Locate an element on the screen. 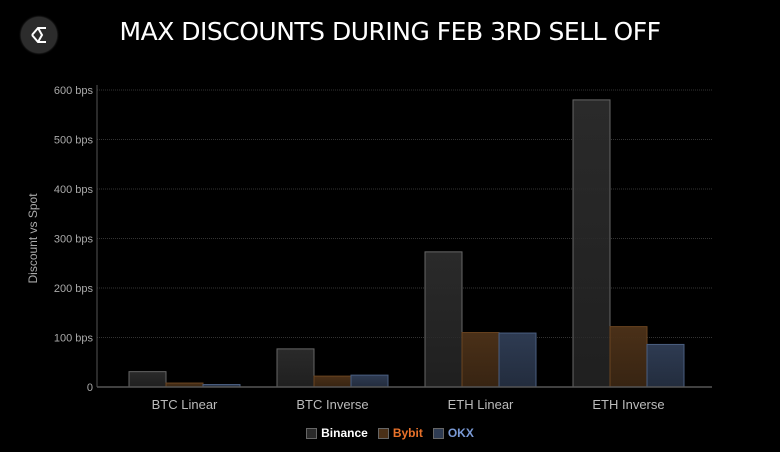 The height and width of the screenshot is (452, 780). bar-binance-btc-linear is located at coordinates (147, 379).